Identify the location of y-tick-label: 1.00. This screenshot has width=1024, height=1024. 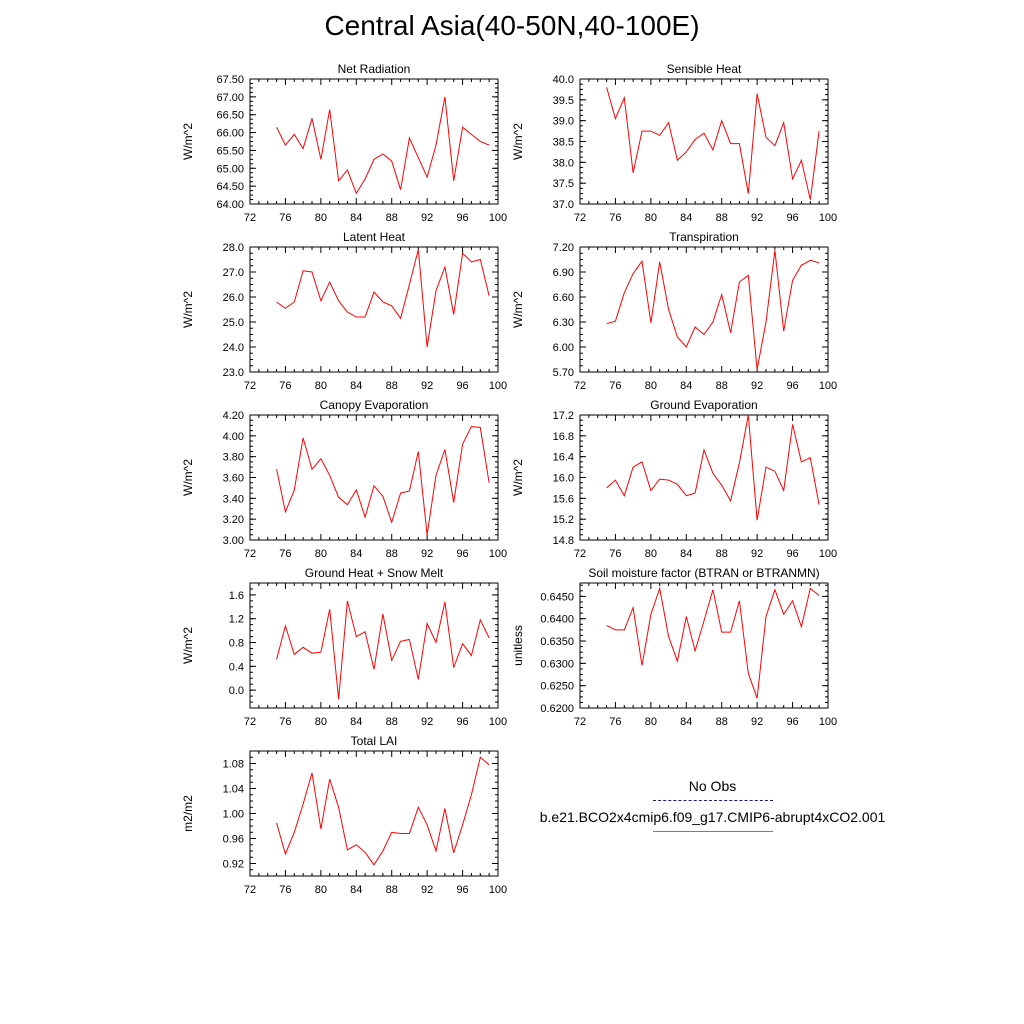
(233, 815).